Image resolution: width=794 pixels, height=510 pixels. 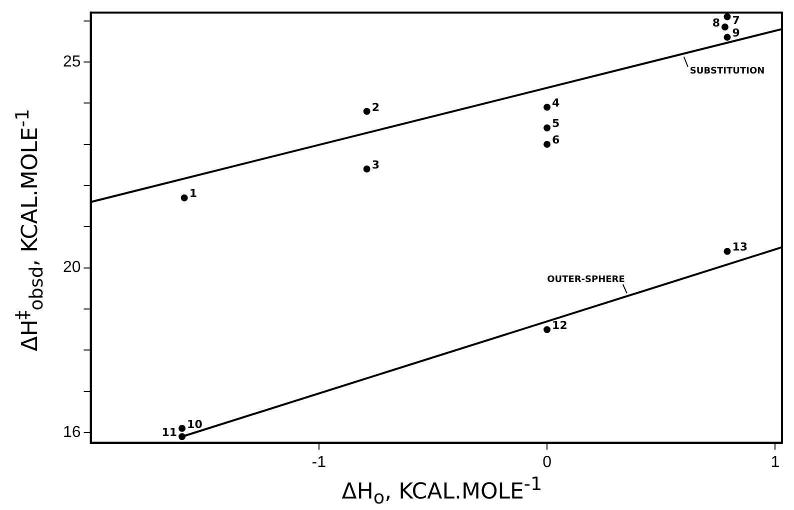 What do you see at coordinates (586, 280) in the screenshot?
I see `annotation: OUTER-SPHERE` at bounding box center [586, 280].